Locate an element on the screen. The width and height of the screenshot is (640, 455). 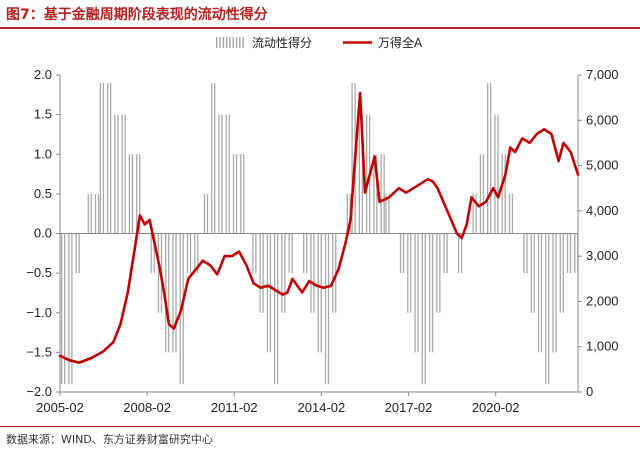
right-tick-label: 4,000 is located at coordinates (602, 210).